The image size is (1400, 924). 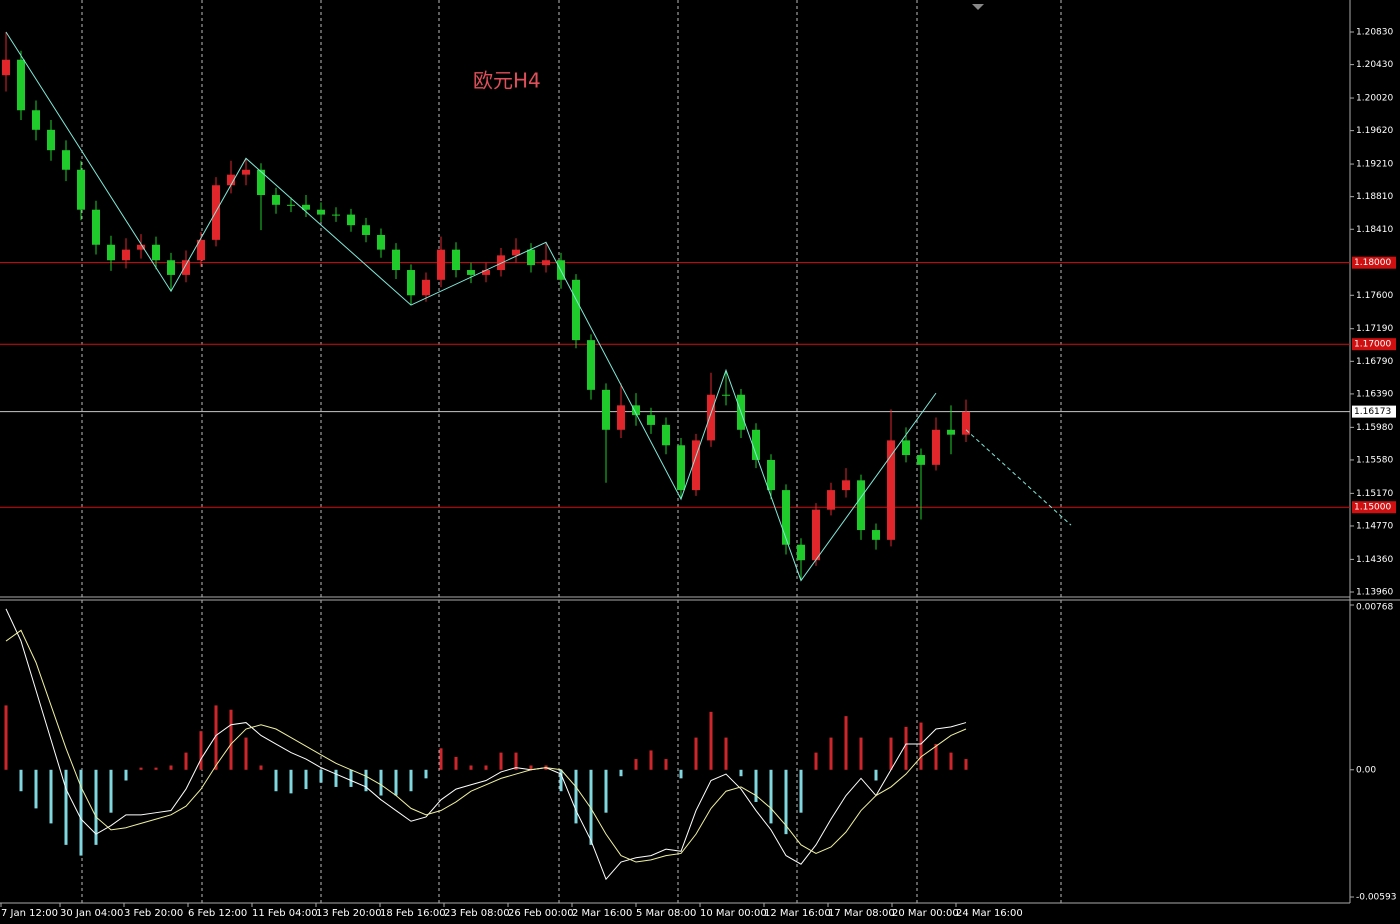 What do you see at coordinates (285, 913) in the screenshot?
I see `x-tick-label: 11 Feb 04:00` at bounding box center [285, 913].